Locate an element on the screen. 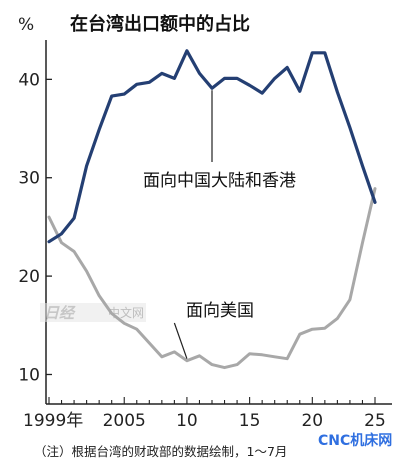 The height and width of the screenshot is (470, 400). x-tick-label: 2005 is located at coordinates (124, 421).